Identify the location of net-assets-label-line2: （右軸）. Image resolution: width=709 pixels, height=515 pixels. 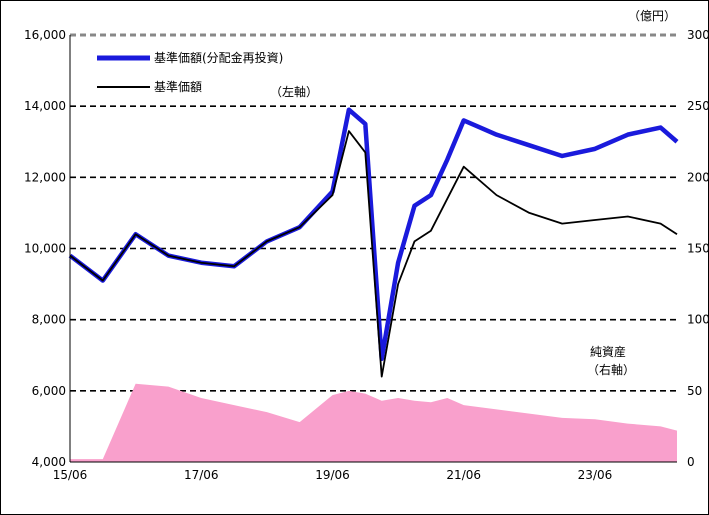
(611, 369).